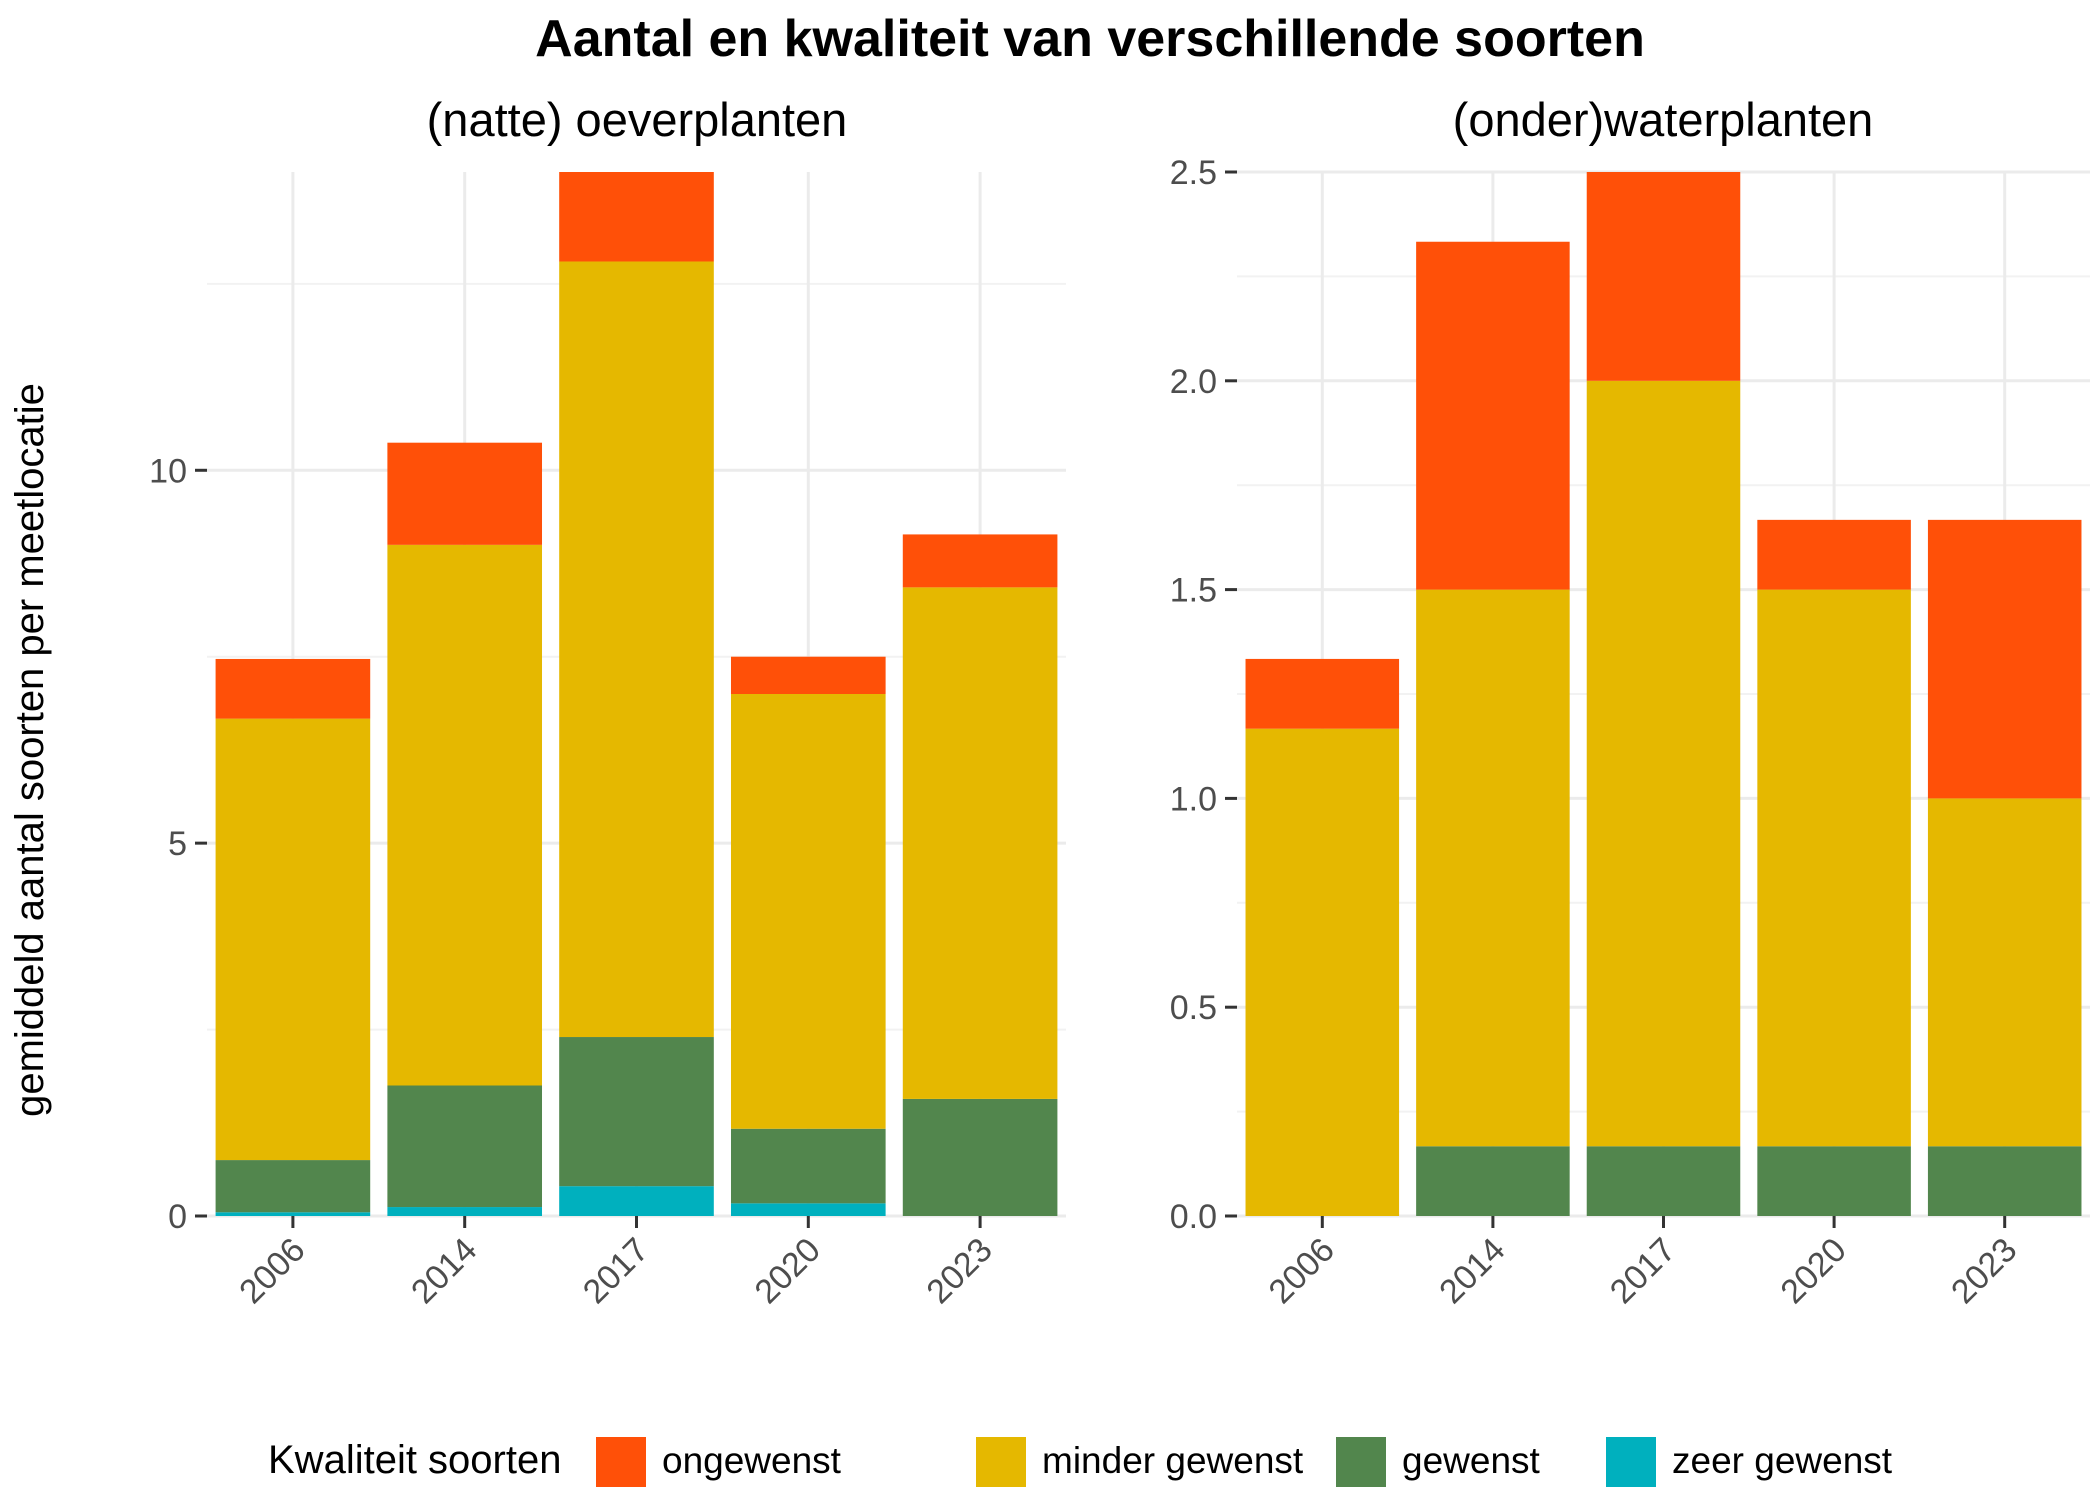 This screenshot has width=2100, height=1500. What do you see at coordinates (1193, 1217) in the screenshot?
I see `y-tick-label: 0.0` at bounding box center [1193, 1217].